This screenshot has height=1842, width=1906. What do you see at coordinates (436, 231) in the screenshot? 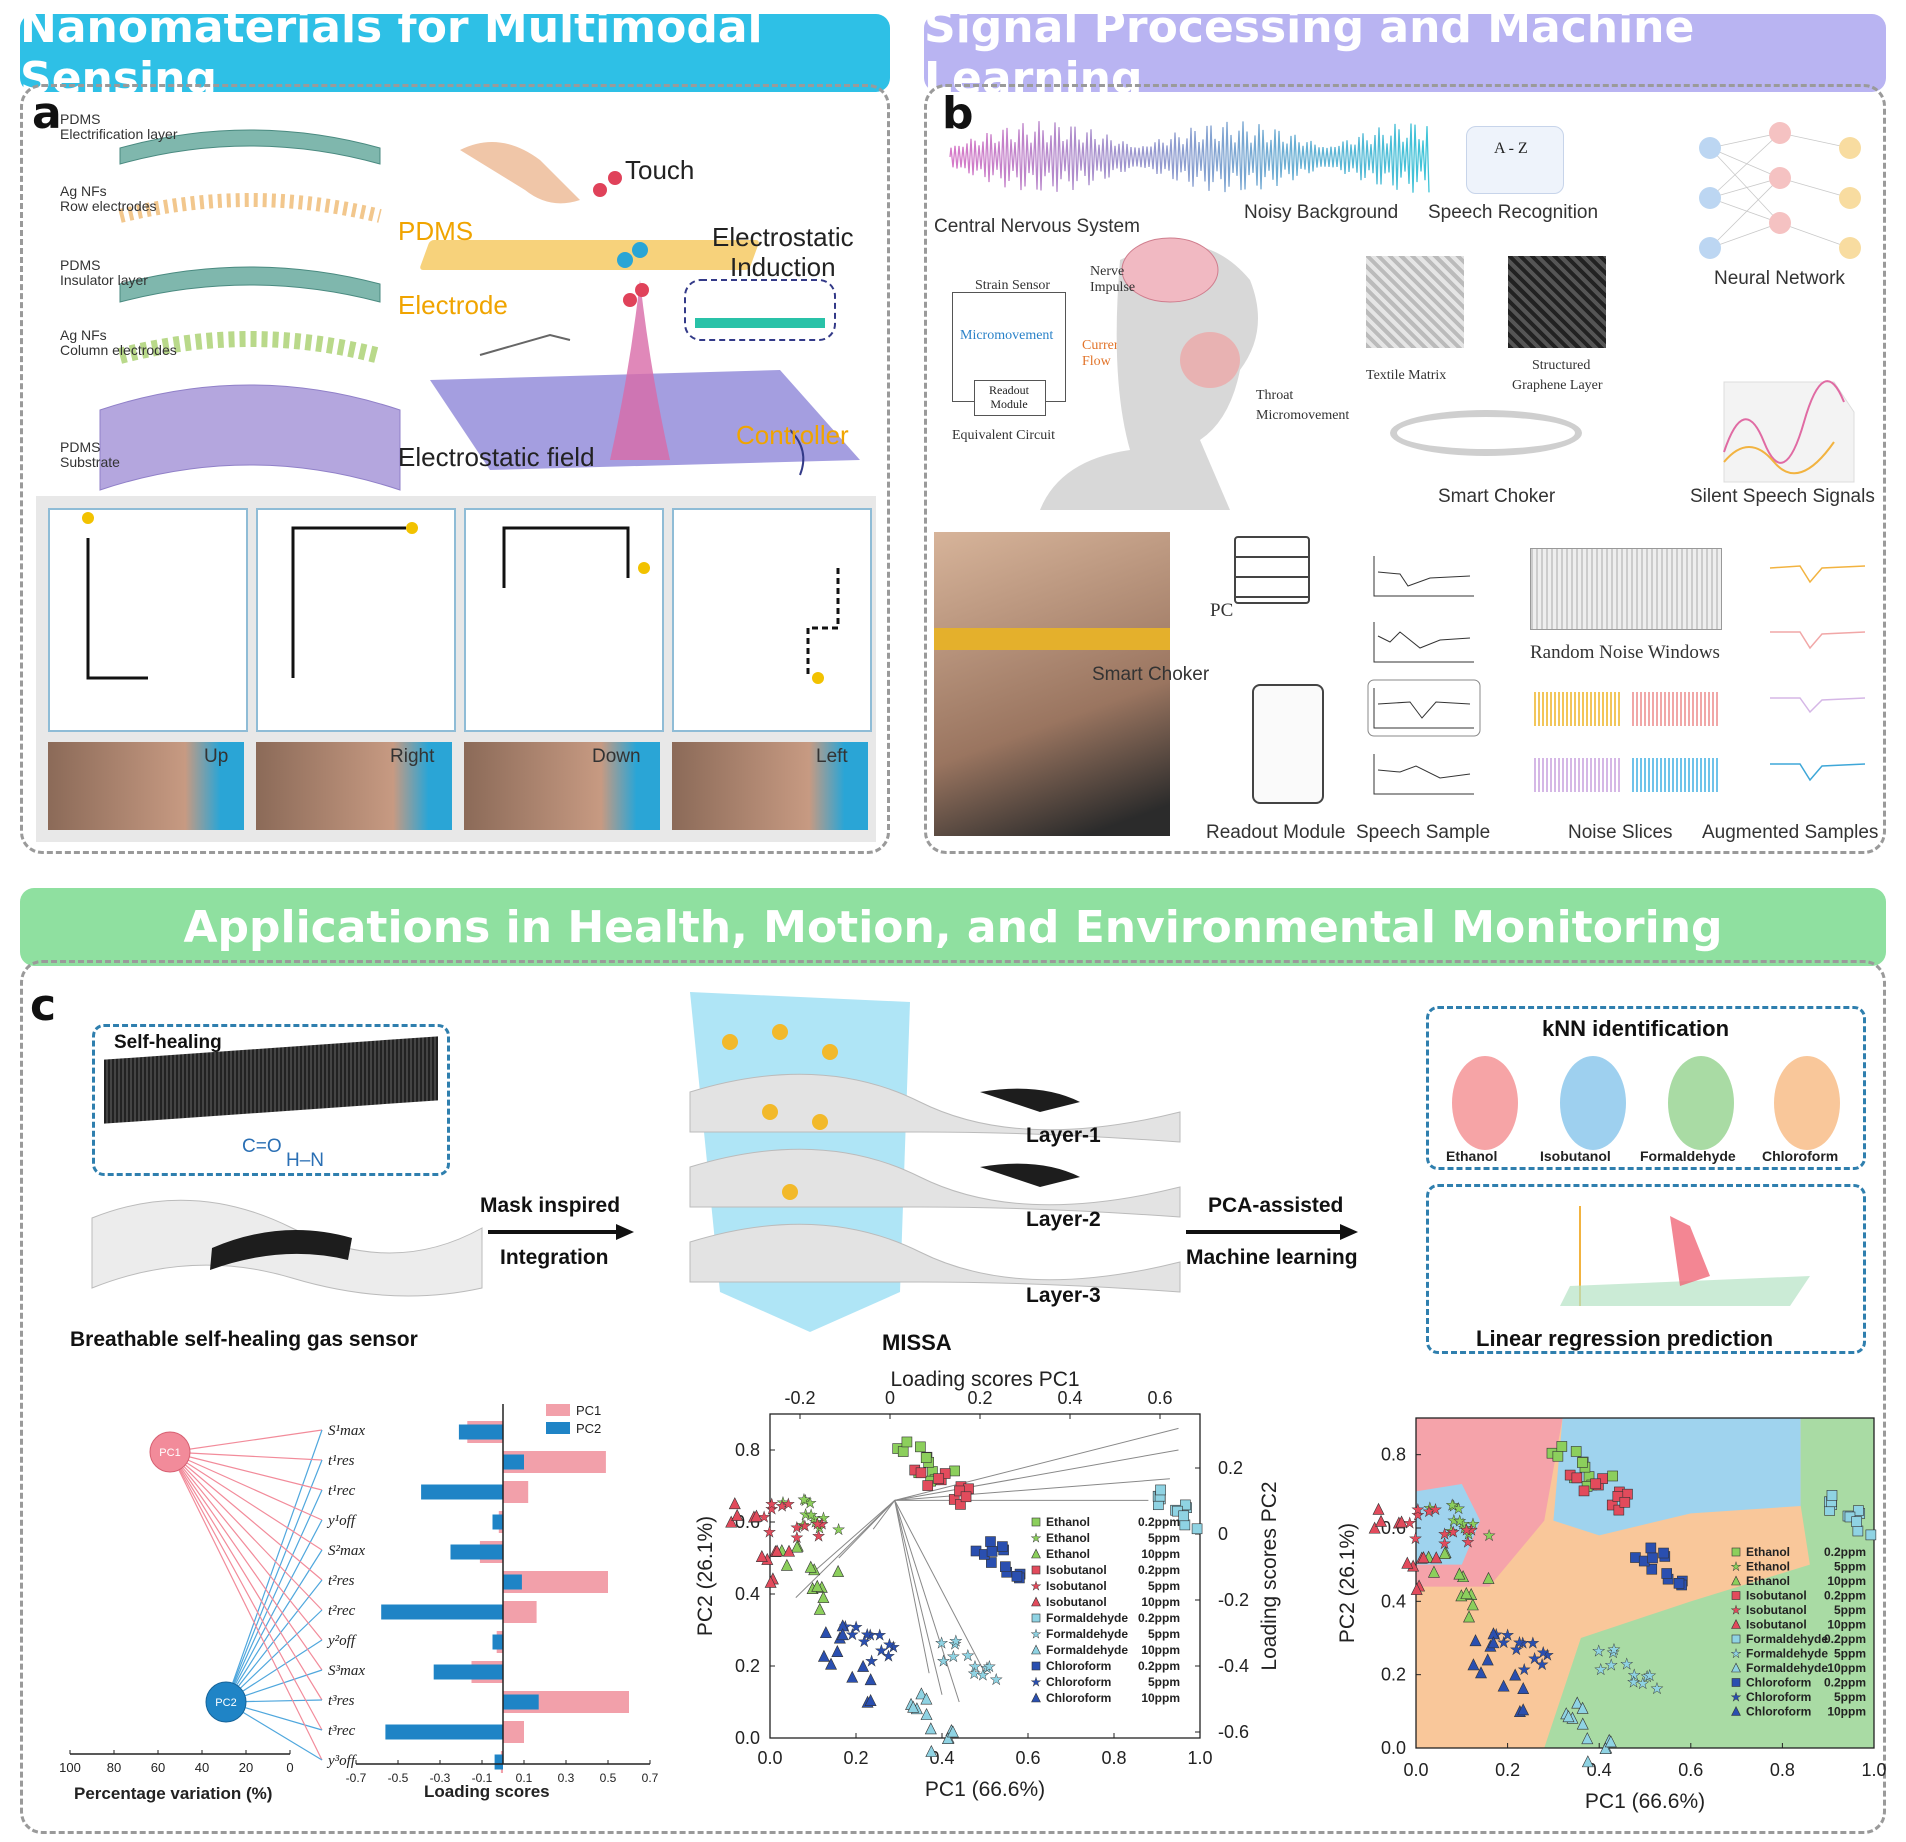
I see `pdms-label: PDMS` at bounding box center [436, 231].